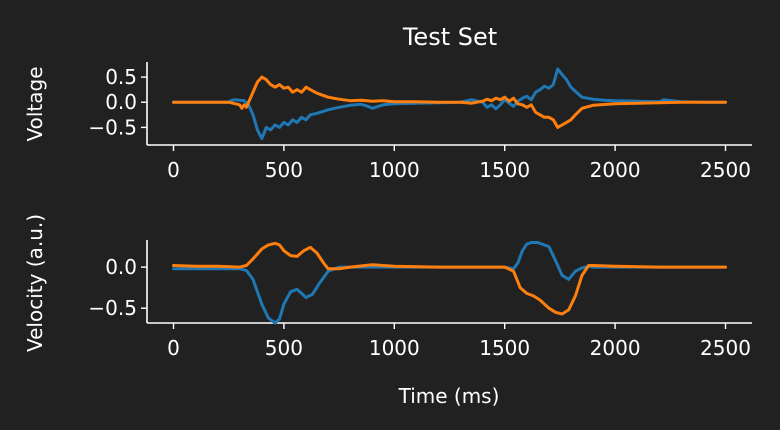 Image resolution: width=780 pixels, height=430 pixels. I want to click on voltage-y-ticks: 0.50.0−0.5, so click(117, 102).